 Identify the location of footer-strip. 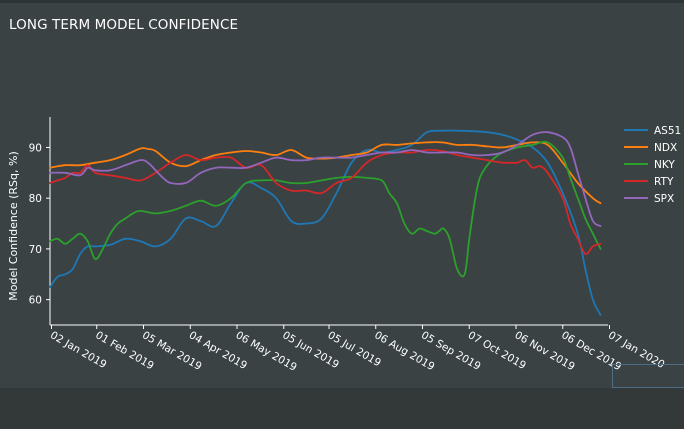
(342, 408).